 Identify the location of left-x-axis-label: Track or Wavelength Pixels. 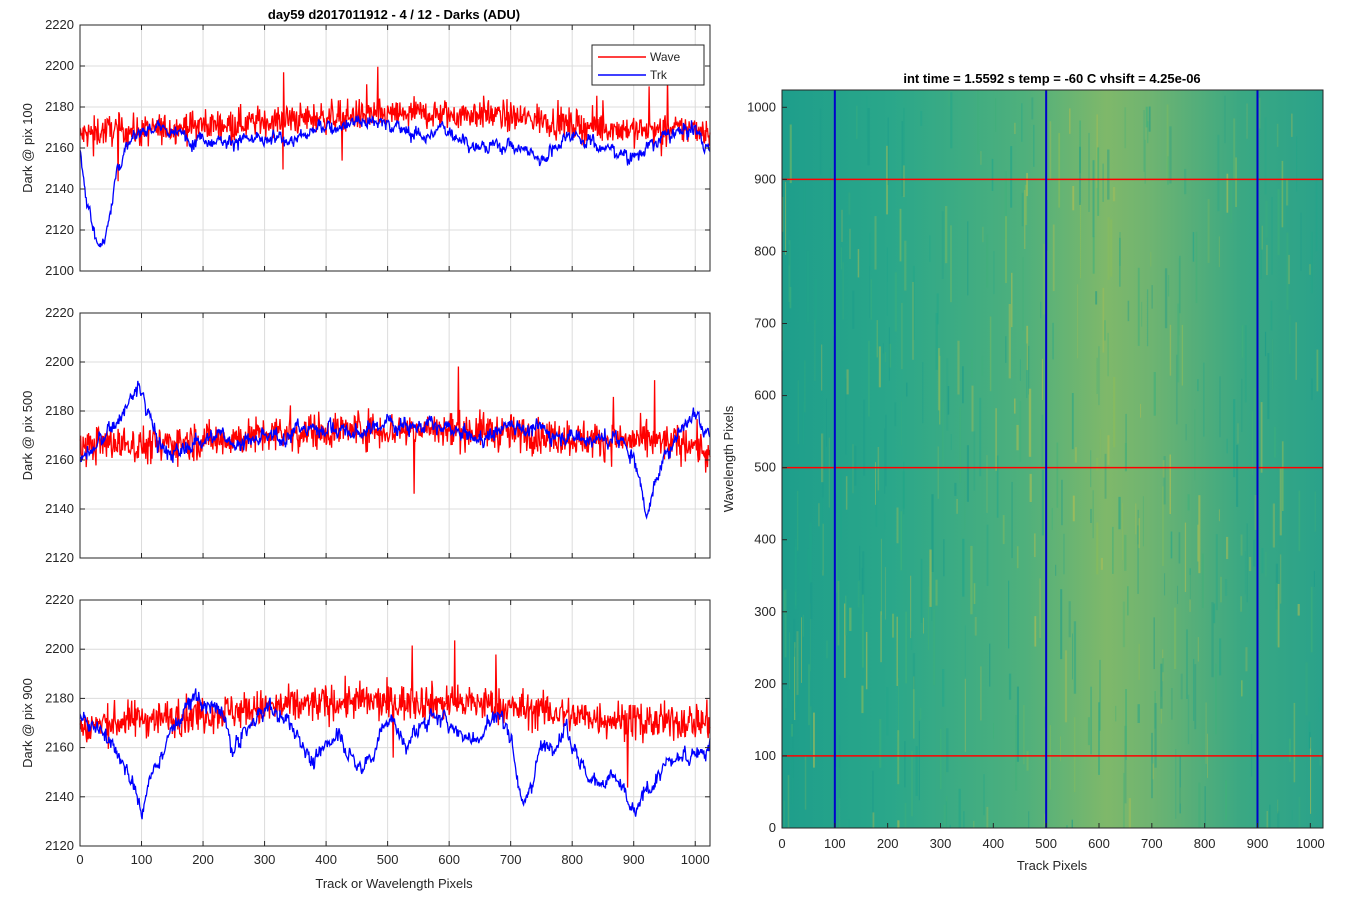
(394, 883).